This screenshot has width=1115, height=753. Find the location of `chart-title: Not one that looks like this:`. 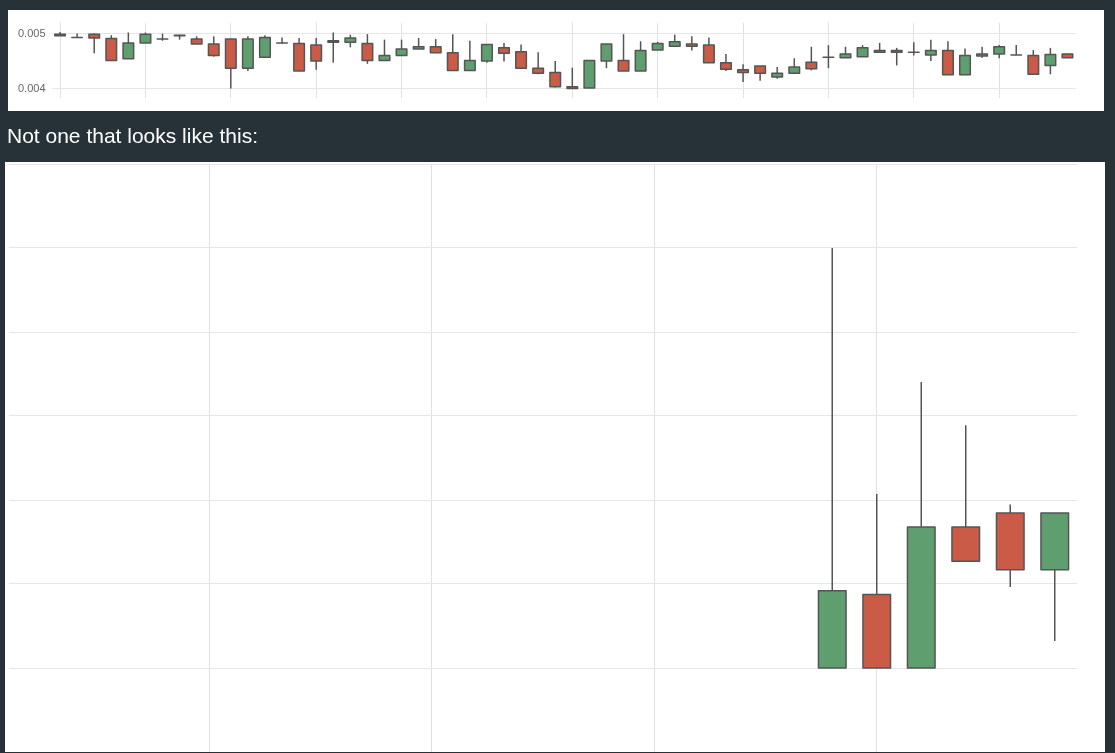

chart-title: Not one that looks like this: is located at coordinates (132, 136).